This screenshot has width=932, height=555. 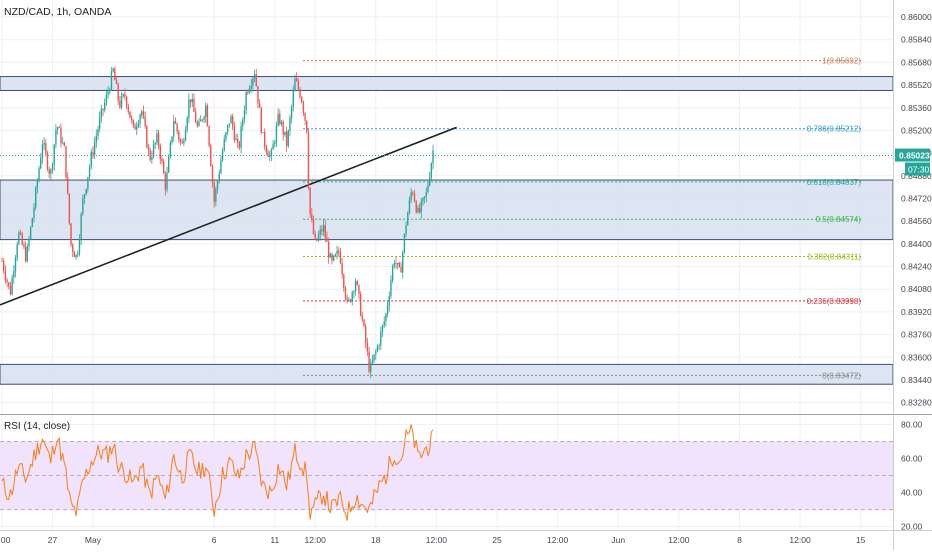 What do you see at coordinates (217, 472) in the screenshot?
I see `rsi-line` at bounding box center [217, 472].